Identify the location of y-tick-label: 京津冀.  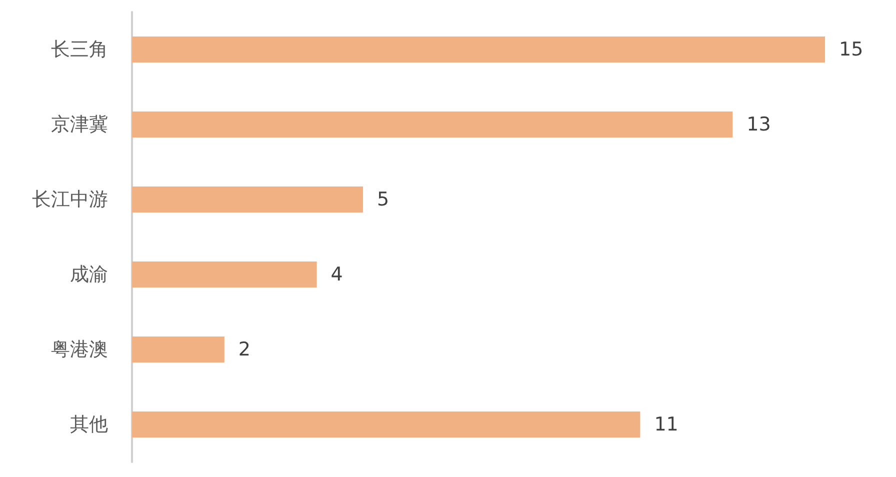
(79, 125).